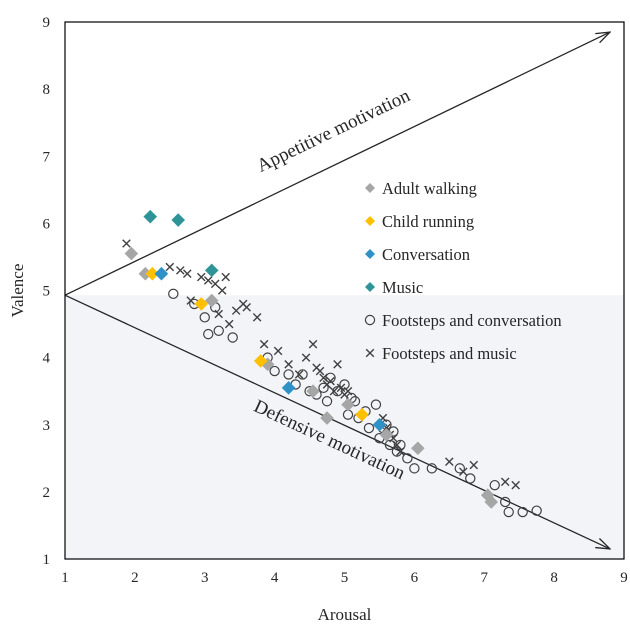 This screenshot has height=625, width=630. I want to click on x-tick-label: 9, so click(624, 578).